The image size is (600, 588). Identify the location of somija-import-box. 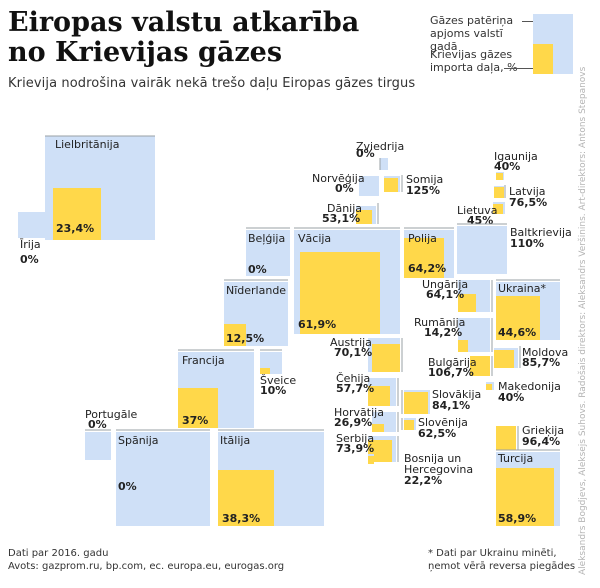
(391, 185).